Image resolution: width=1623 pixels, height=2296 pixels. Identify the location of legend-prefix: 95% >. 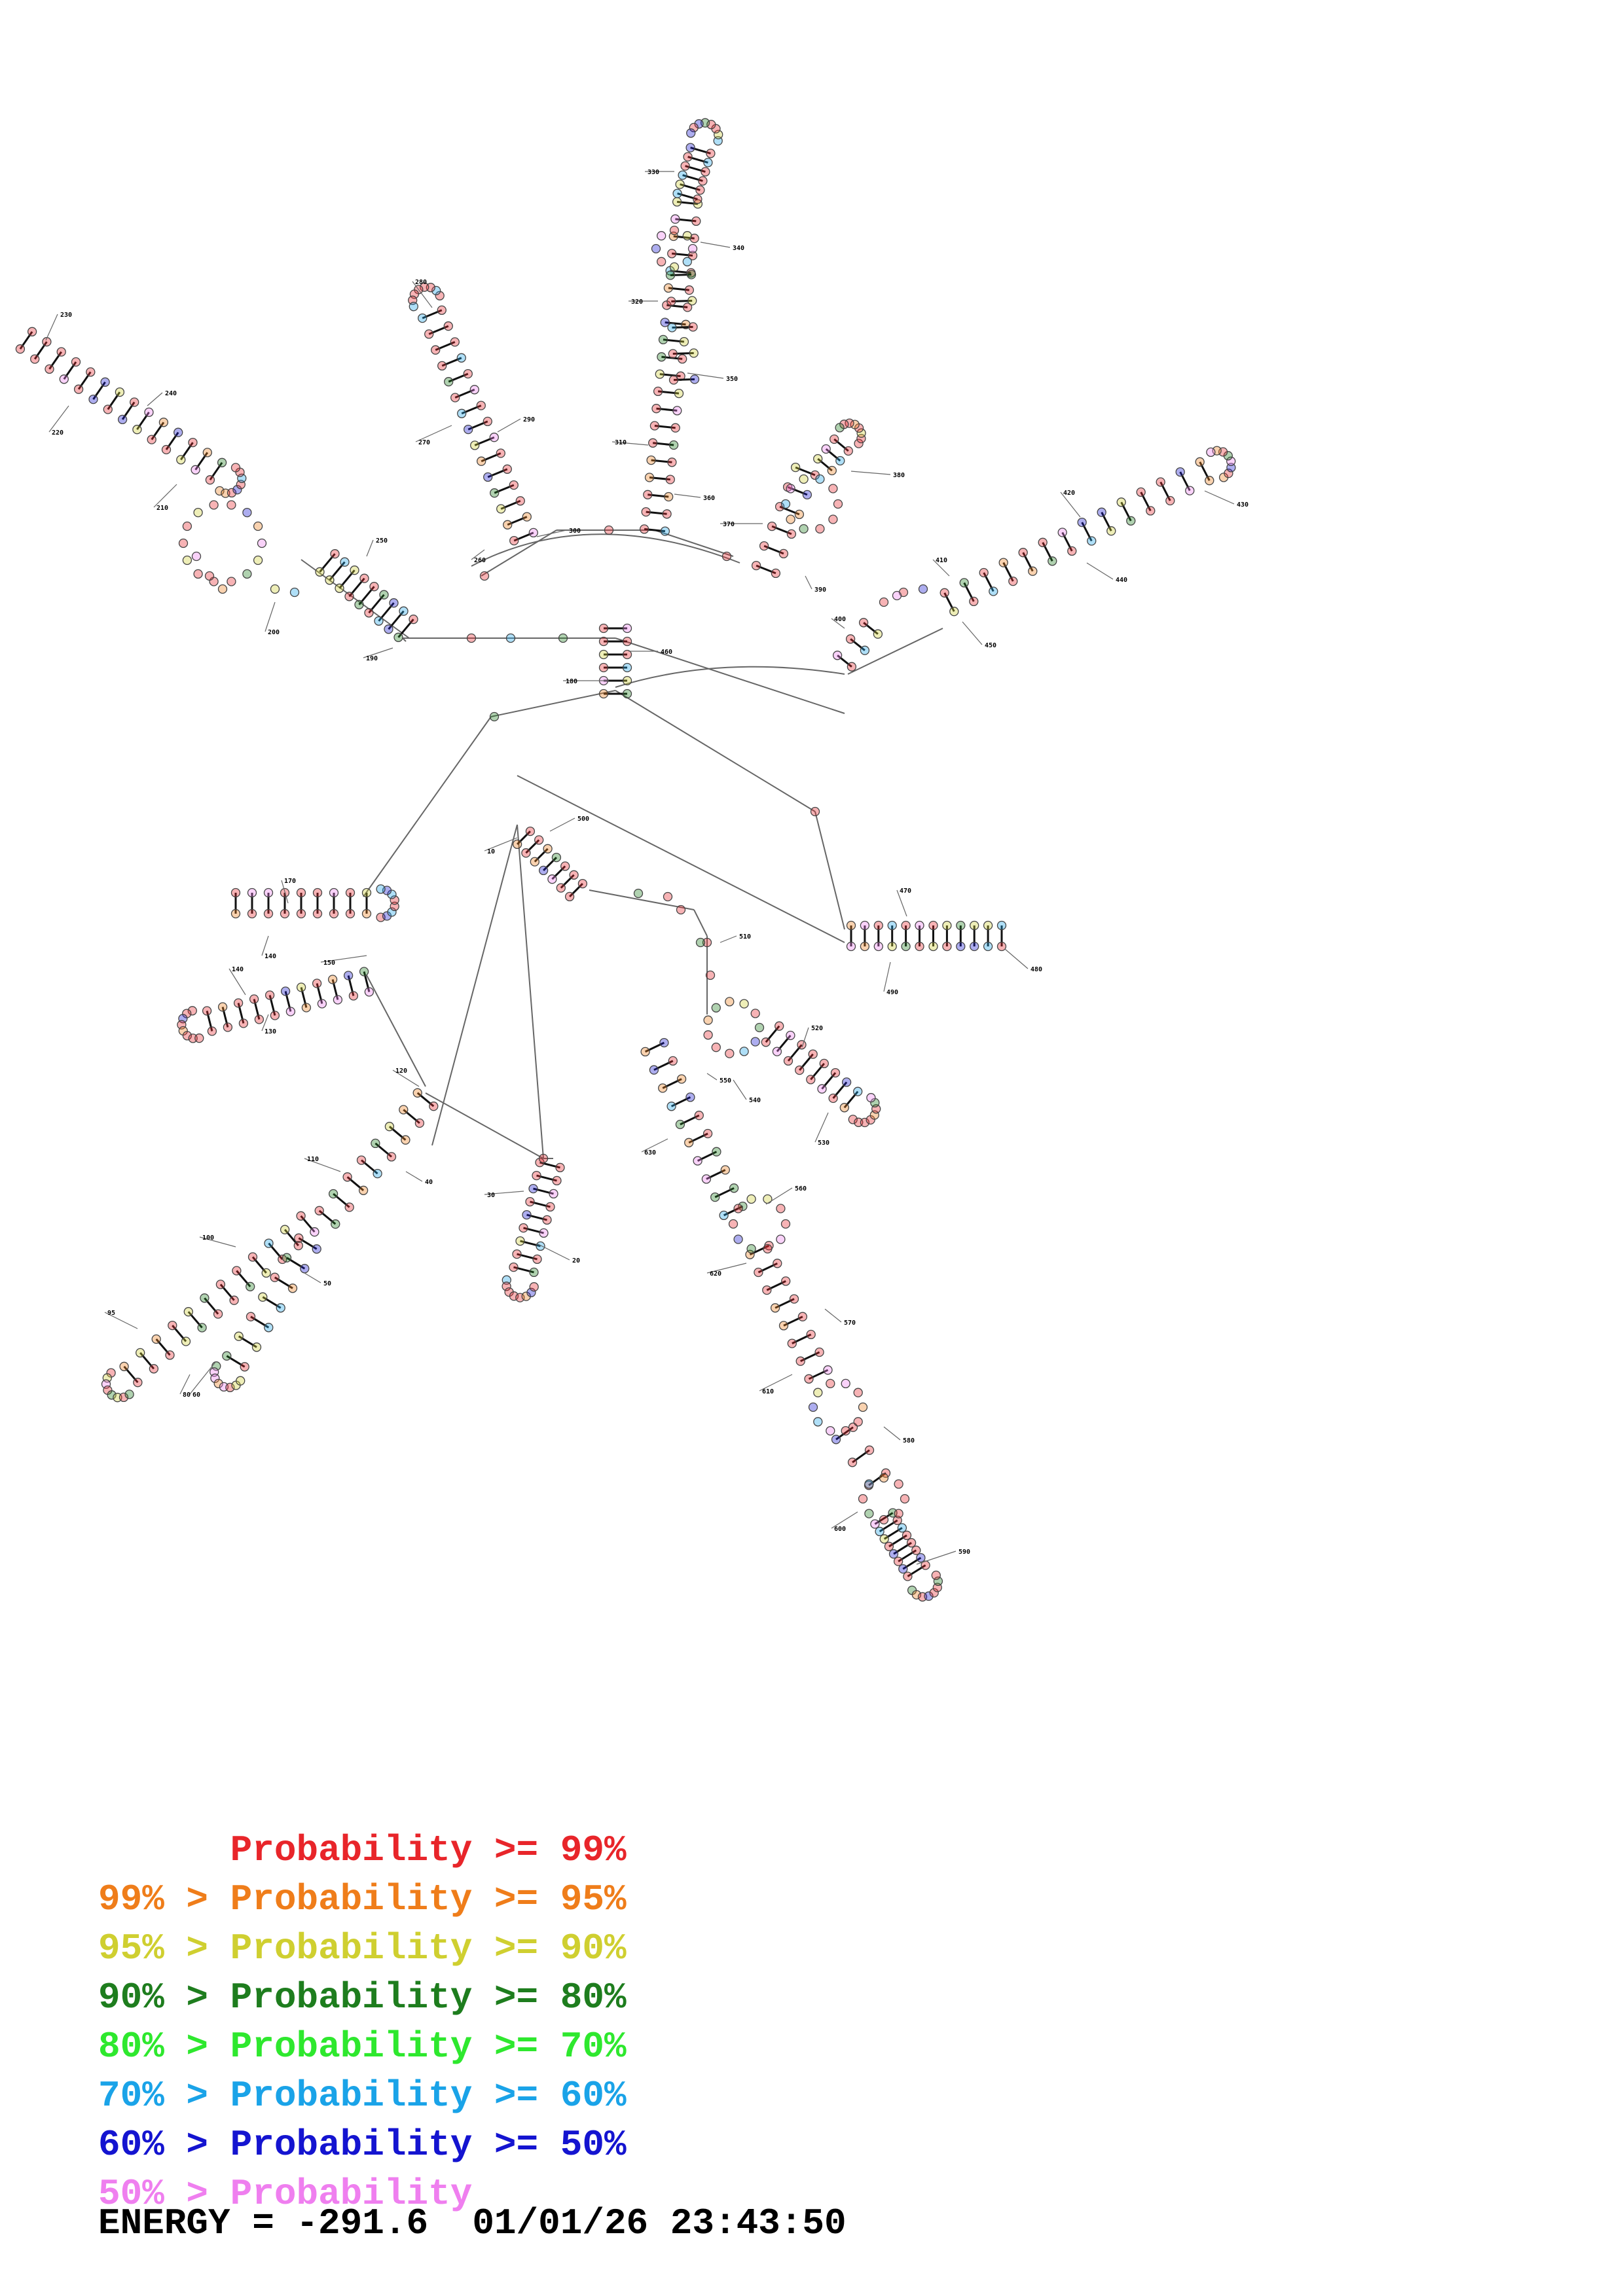
(164, 1948).